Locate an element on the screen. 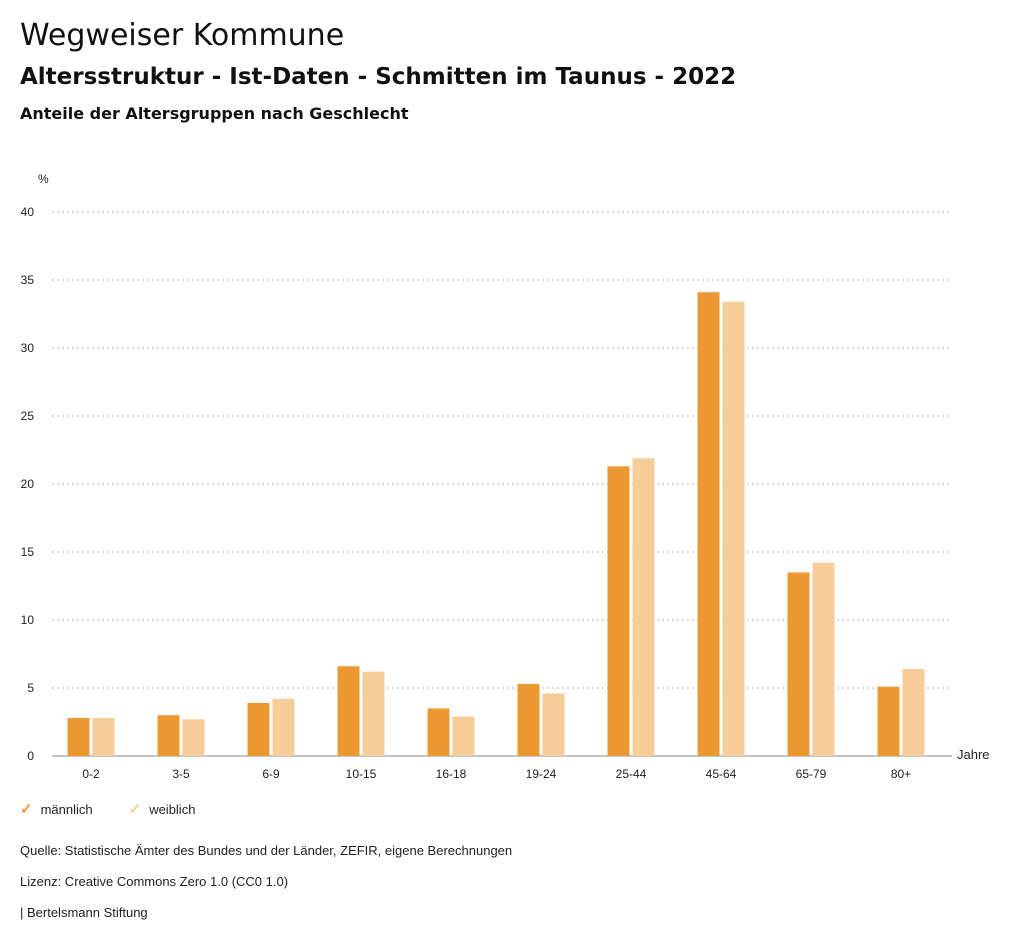 The image size is (1024, 946). x-tick-label: 10-15 is located at coordinates (361, 774).